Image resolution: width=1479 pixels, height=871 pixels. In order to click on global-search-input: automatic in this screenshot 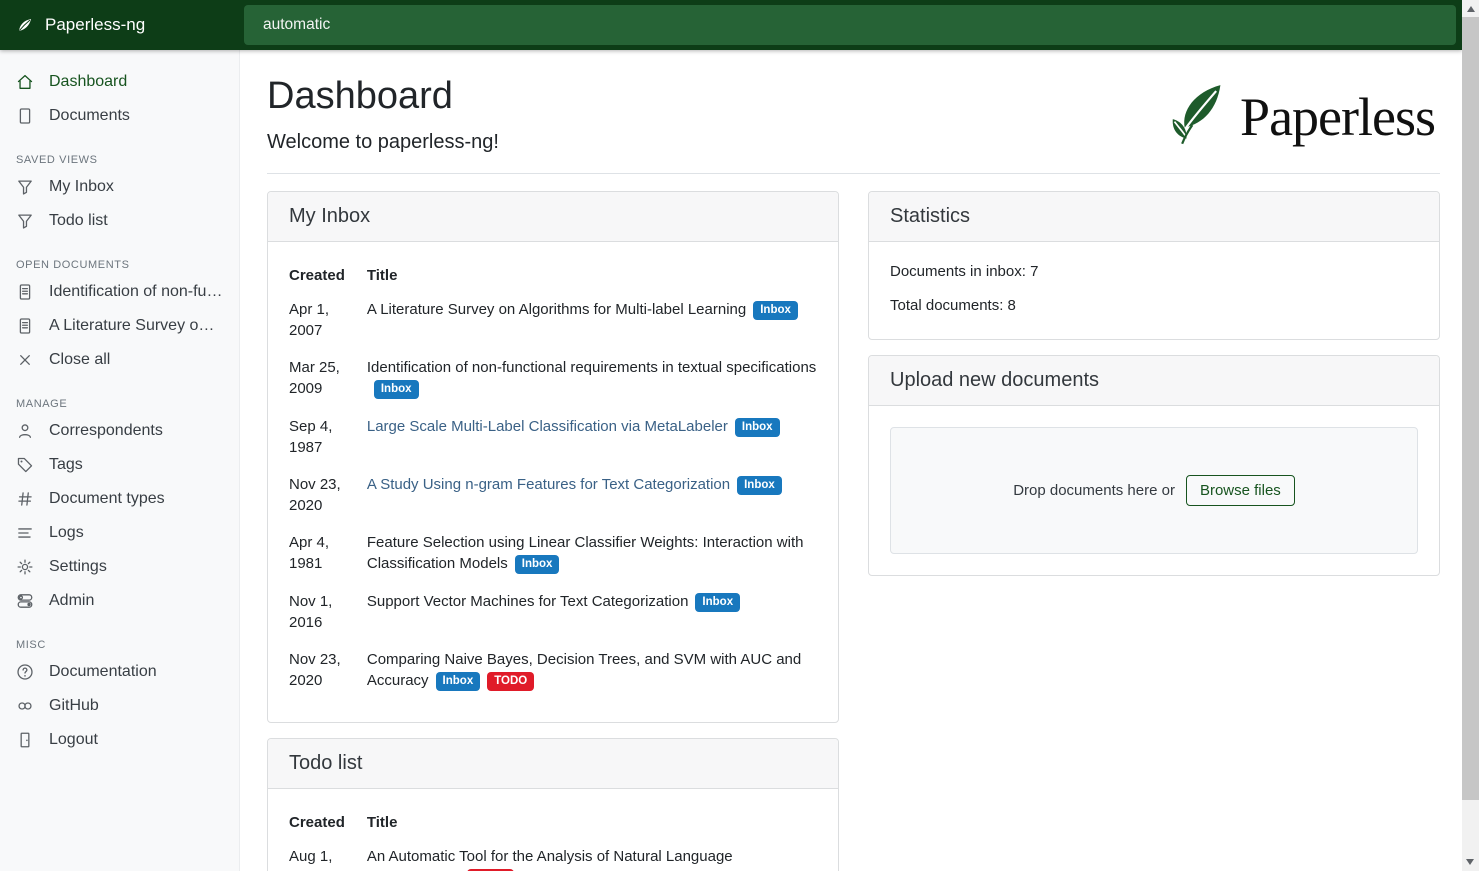, I will do `click(850, 25)`.